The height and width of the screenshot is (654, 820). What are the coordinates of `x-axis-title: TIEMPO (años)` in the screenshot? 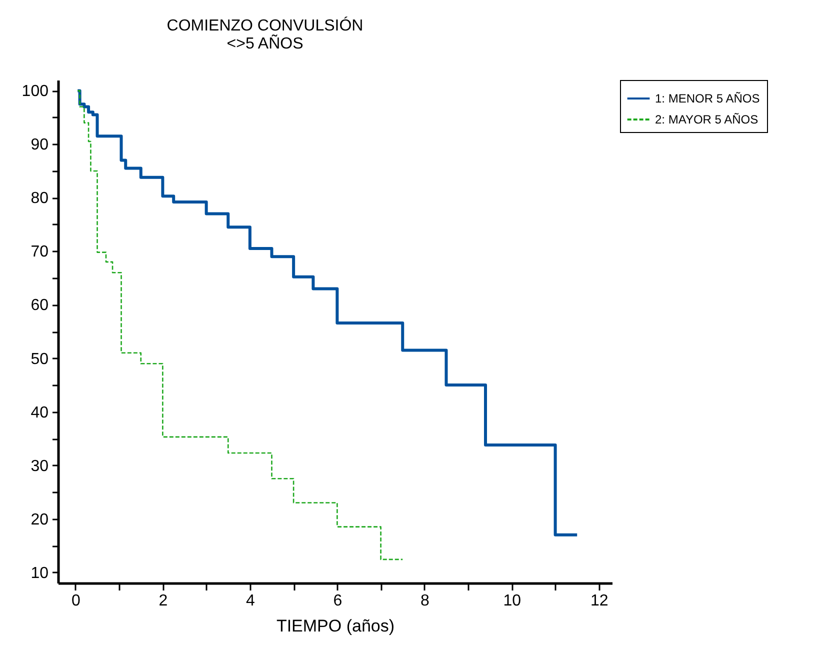 It's located at (335, 626).